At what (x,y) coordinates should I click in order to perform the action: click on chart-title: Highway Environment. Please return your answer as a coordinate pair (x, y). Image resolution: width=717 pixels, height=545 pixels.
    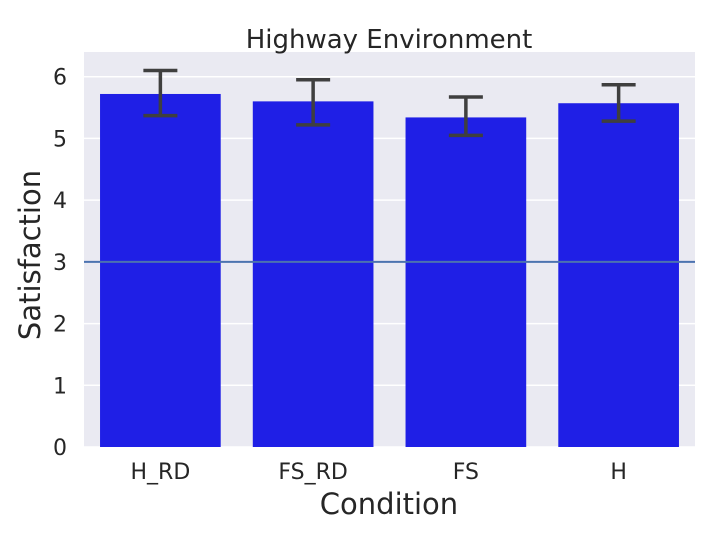
    Looking at the image, I should click on (389, 40).